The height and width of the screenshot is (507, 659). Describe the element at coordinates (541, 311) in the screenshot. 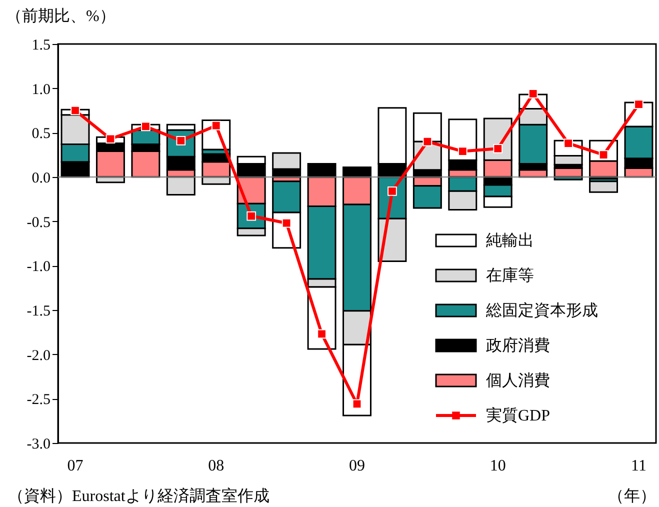

I see `legend-label: 総固定資本形成` at that location.